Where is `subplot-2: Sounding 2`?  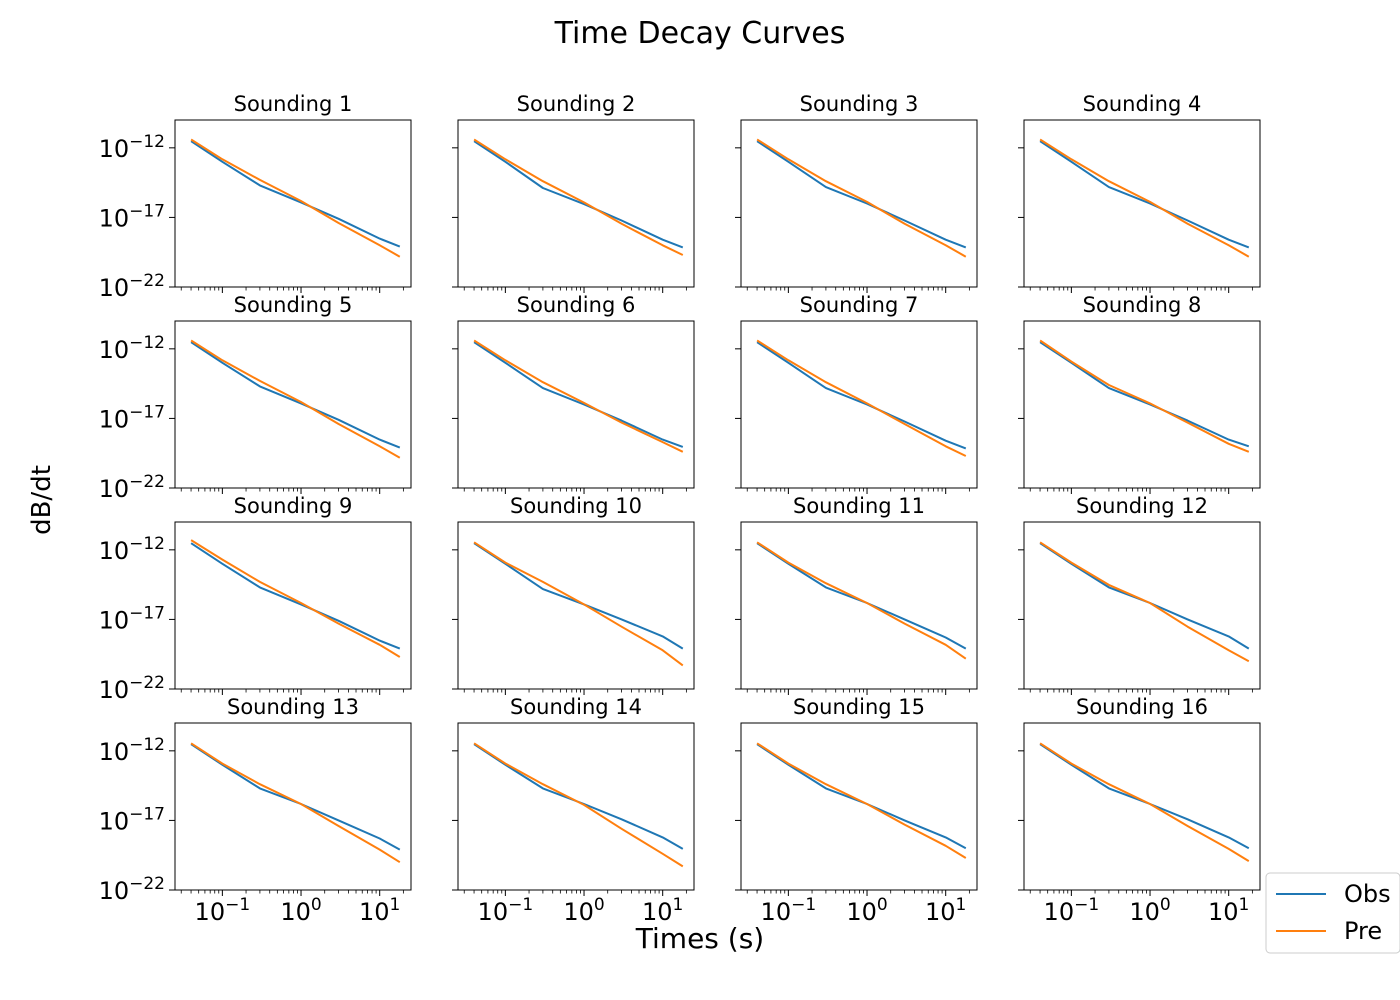
subplot-2: Sounding 2 is located at coordinates (573, 192).